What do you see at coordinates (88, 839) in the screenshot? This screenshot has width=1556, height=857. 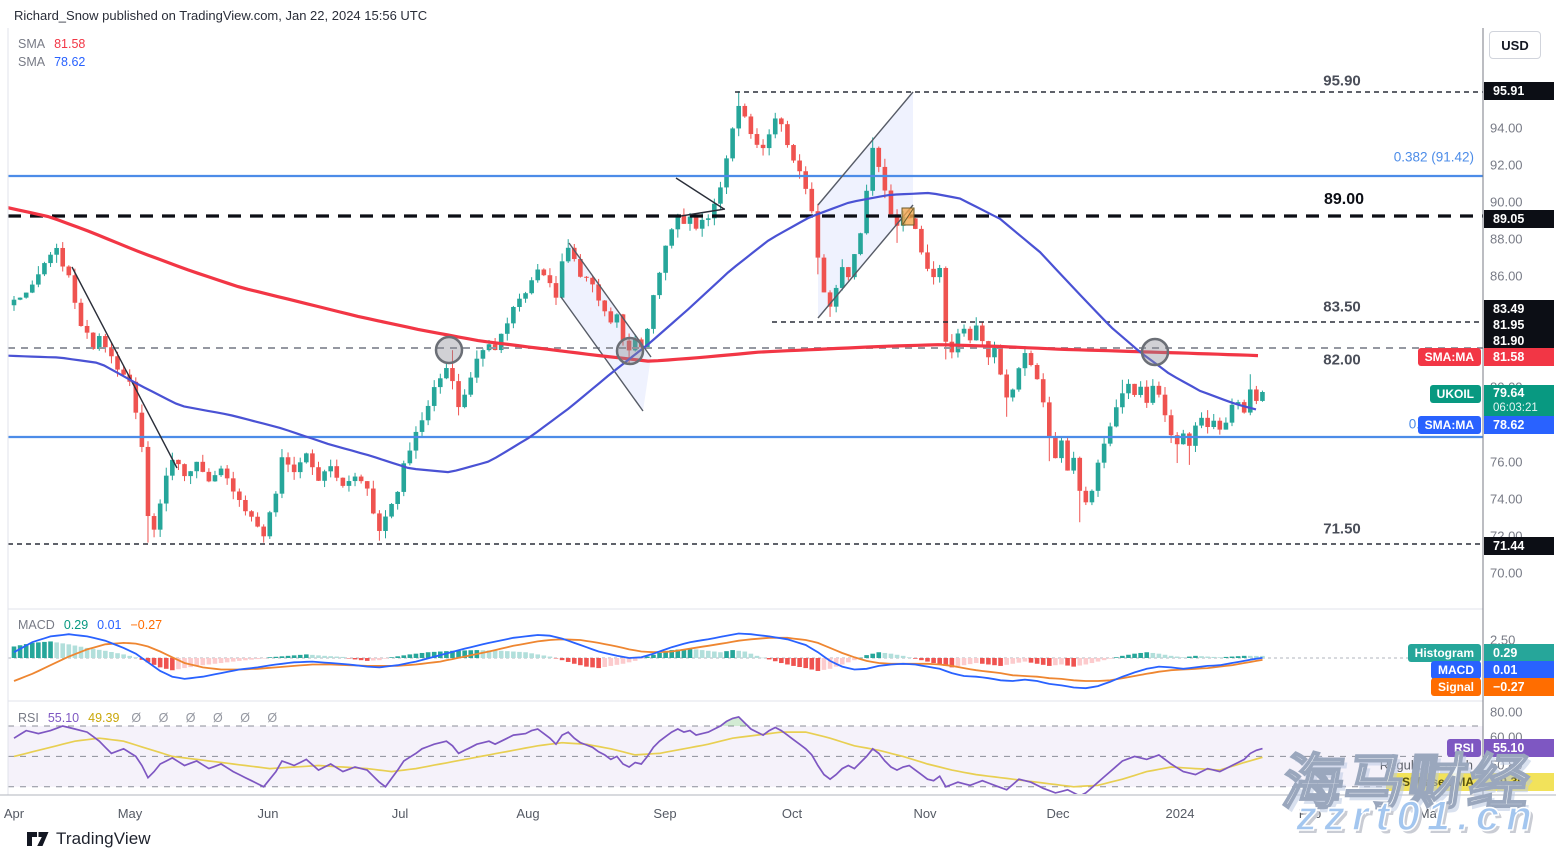 I see `tradingview-logo: TradingView` at bounding box center [88, 839].